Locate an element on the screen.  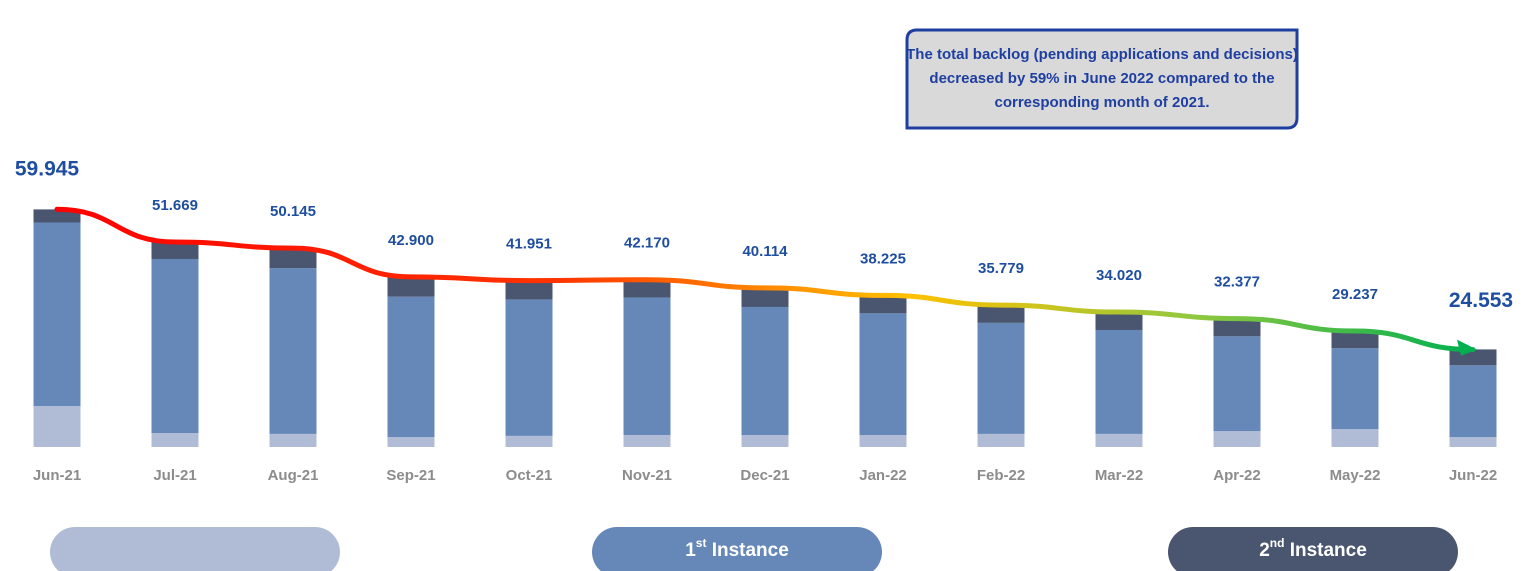
legend-label: 2nd Instance is located at coordinates (1313, 548).